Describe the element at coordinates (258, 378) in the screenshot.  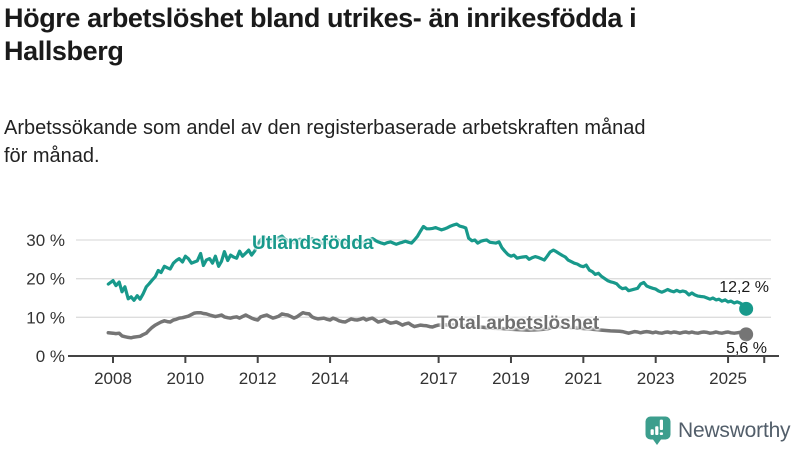
I see `x-tick-label-2012: 2012` at that location.